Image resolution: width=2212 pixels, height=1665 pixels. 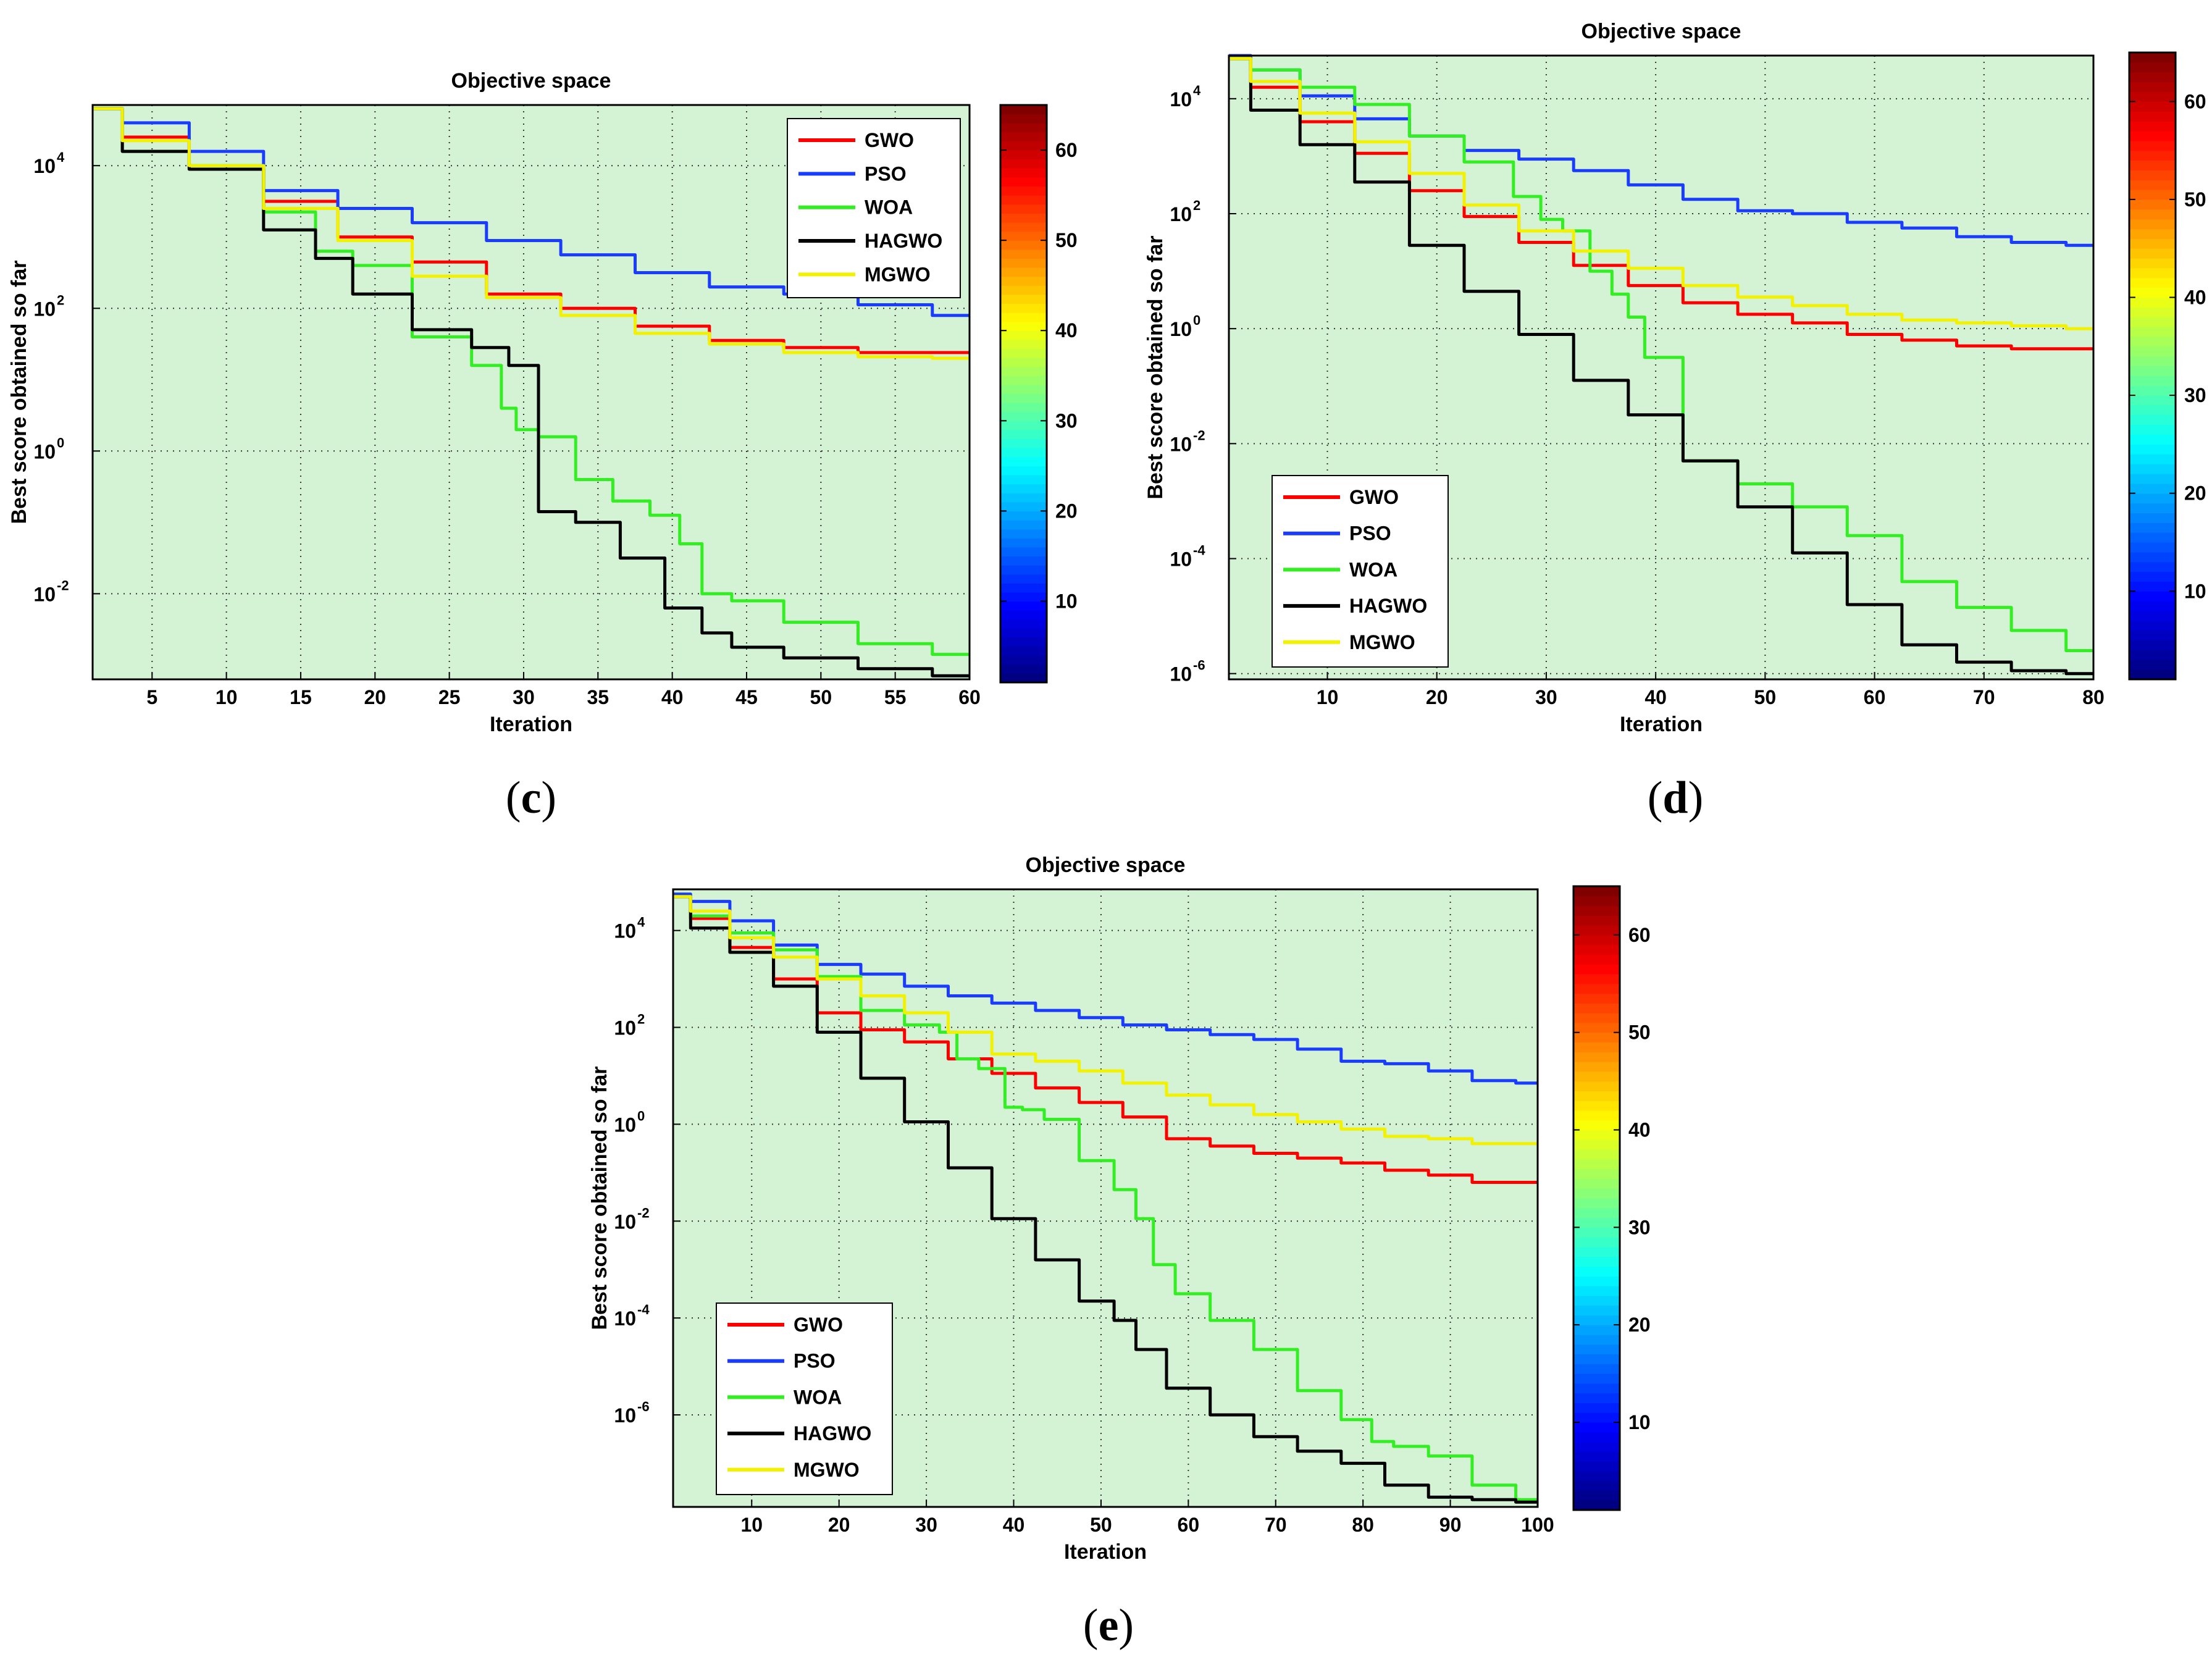 What do you see at coordinates (599, 1198) in the screenshot?
I see `chart-e-ylabel: Best score obtained so far` at bounding box center [599, 1198].